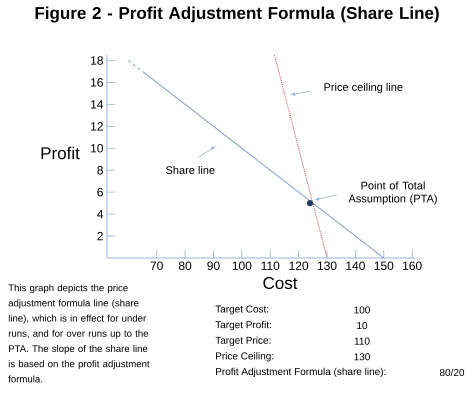 Image resolution: width=474 pixels, height=395 pixels. What do you see at coordinates (97, 82) in the screenshot?
I see `y-tick-label: 16` at bounding box center [97, 82].